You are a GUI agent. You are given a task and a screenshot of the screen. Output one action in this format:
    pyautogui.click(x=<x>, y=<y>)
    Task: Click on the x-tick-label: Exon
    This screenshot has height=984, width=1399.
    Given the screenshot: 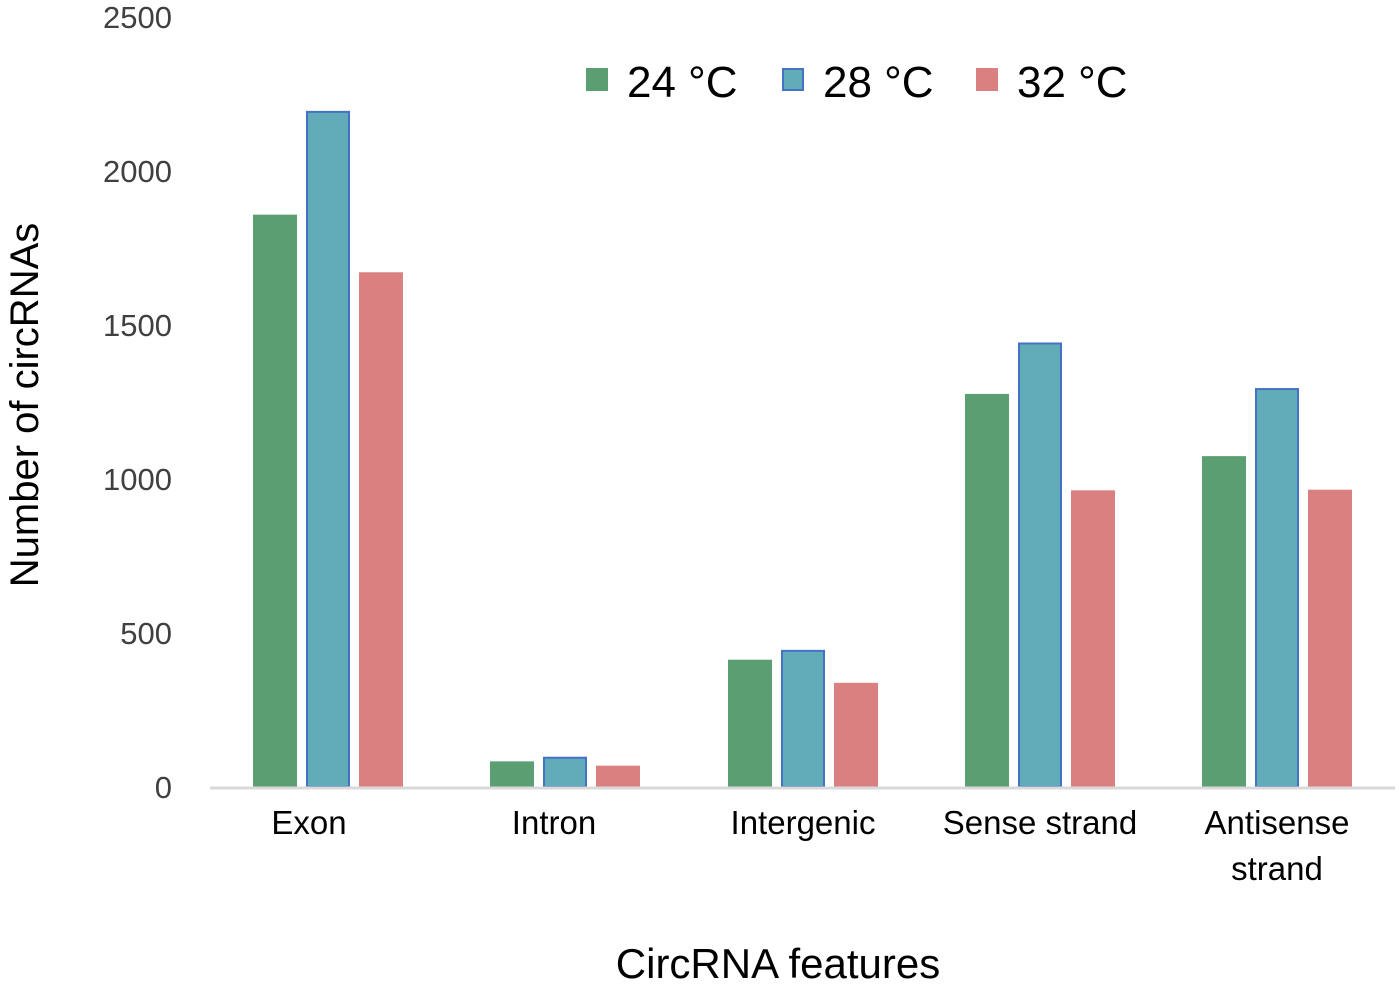 What is the action you would take?
    pyautogui.click(x=308, y=822)
    